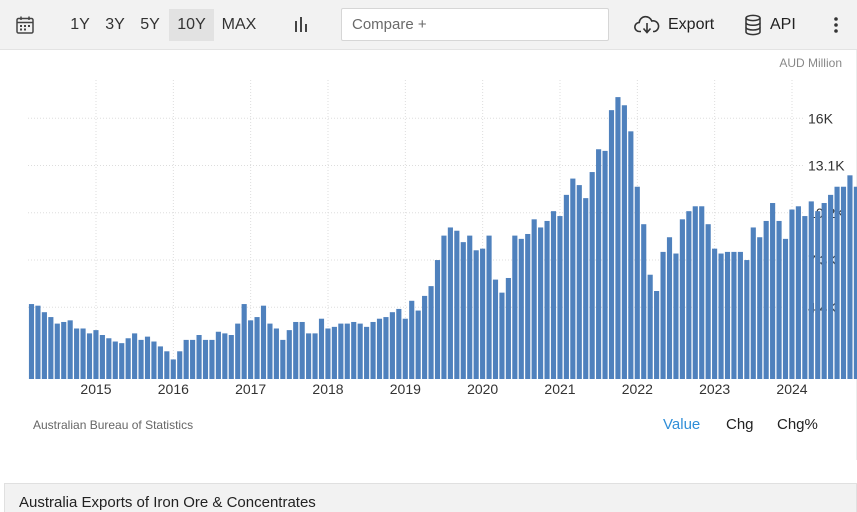  I want to click on x-tick-label: 2019, so click(405, 389).